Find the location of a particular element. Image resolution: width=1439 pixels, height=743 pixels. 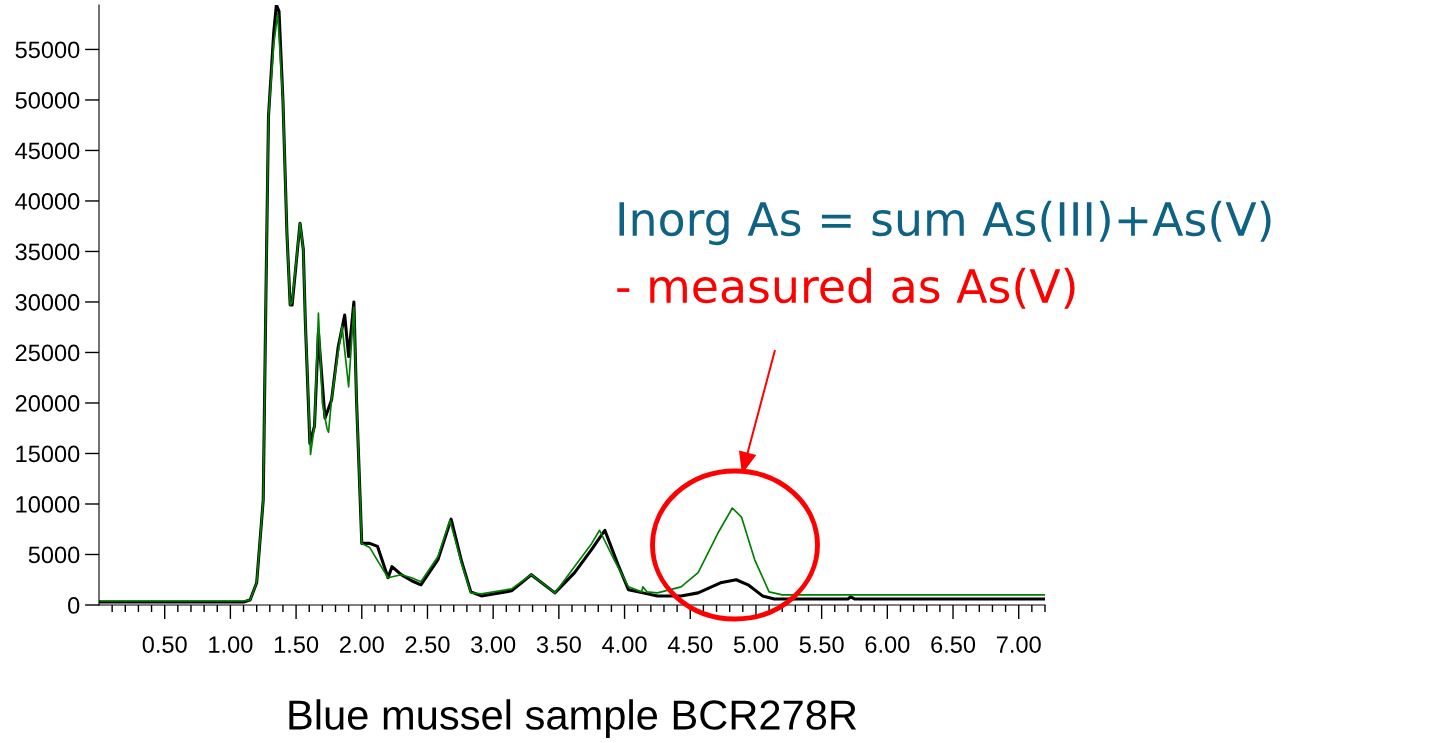

x-tick-label: 6.50 is located at coordinates (953, 644).